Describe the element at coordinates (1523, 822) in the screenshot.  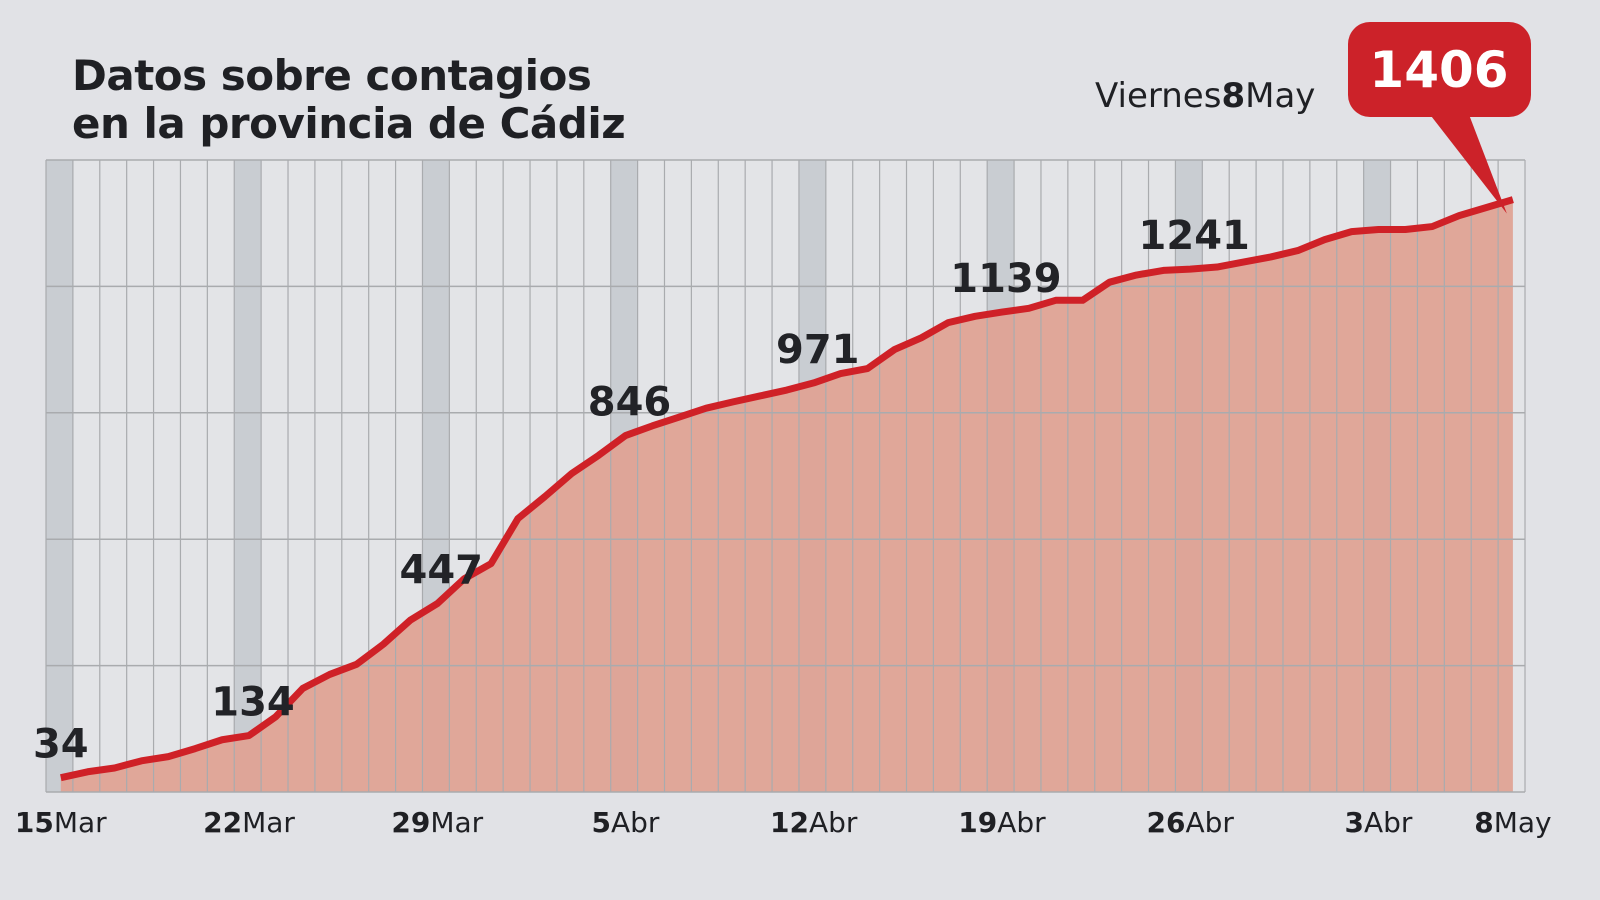
I see `tick-month: May` at that location.